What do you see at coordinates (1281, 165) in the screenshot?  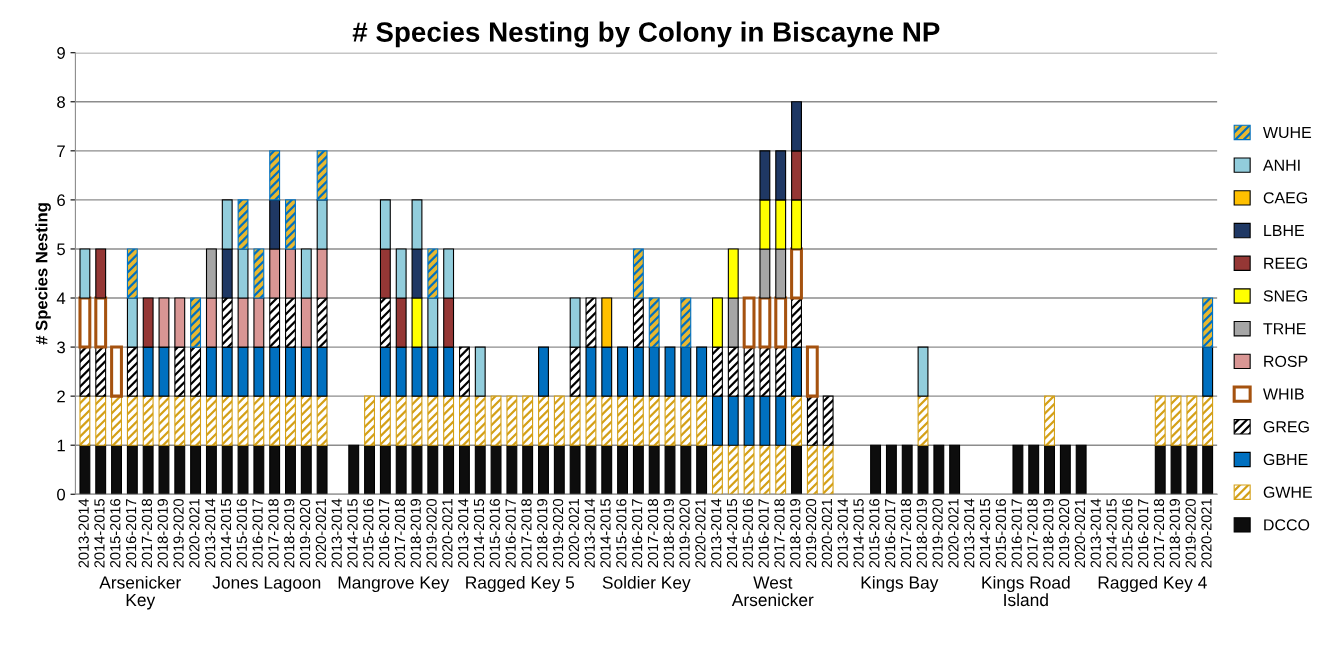 I see `legend-label: ANHI` at bounding box center [1281, 165].